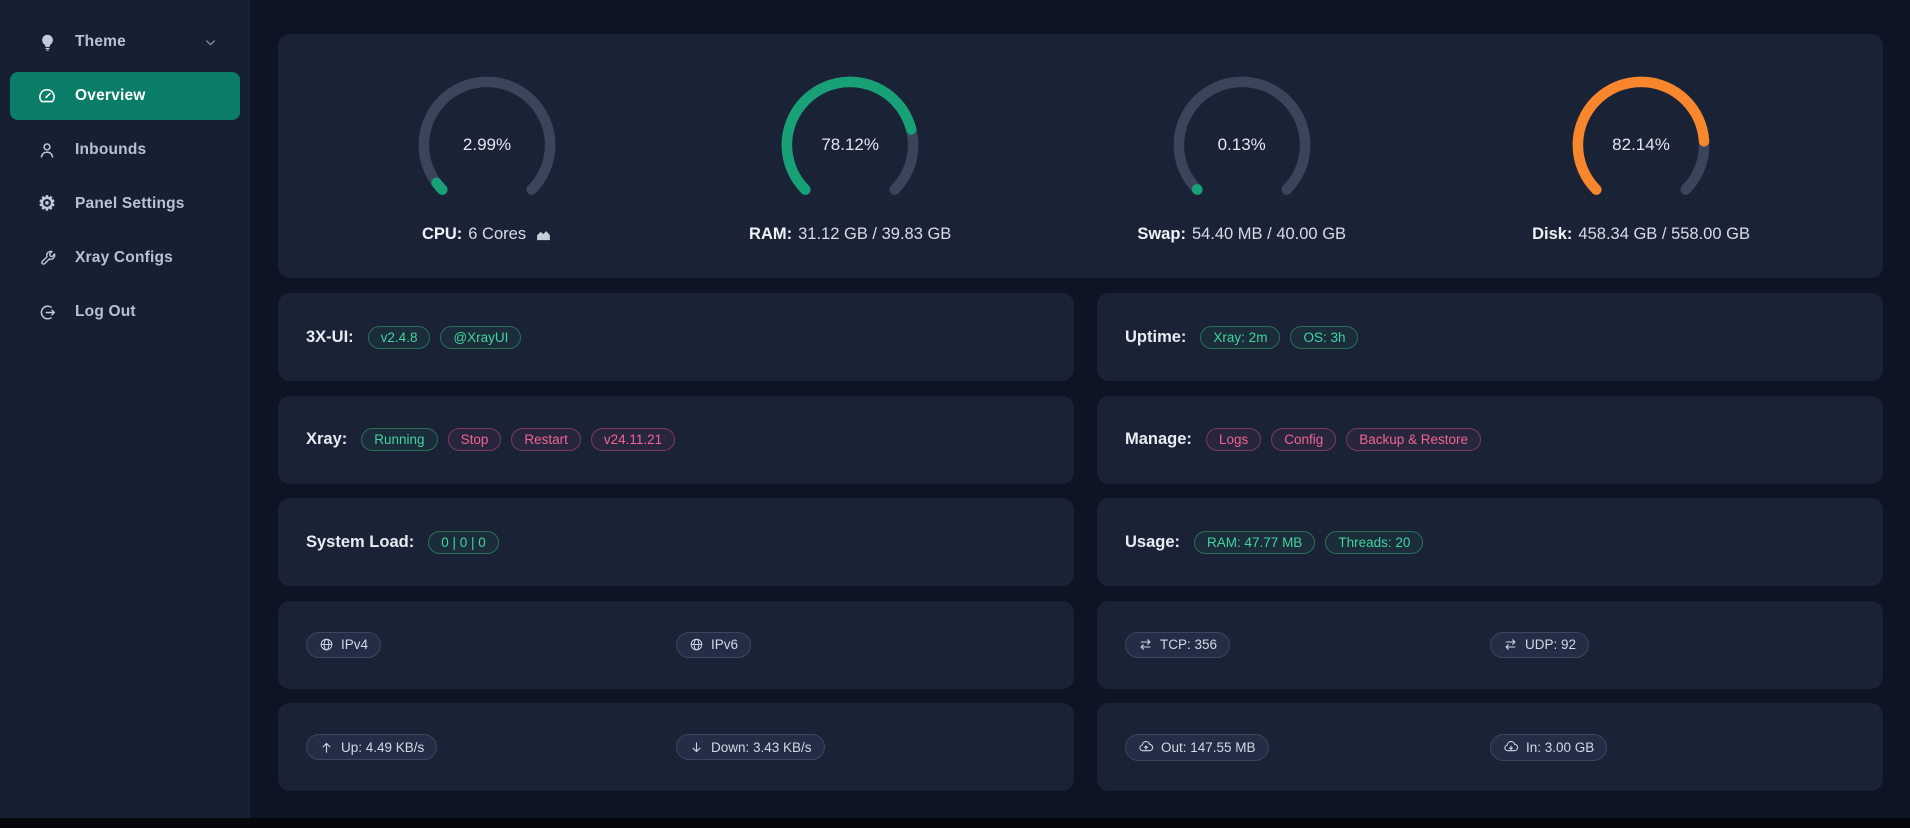 The width and height of the screenshot is (1910, 828). What do you see at coordinates (1511, 747) in the screenshot?
I see `cloud-download-icon` at bounding box center [1511, 747].